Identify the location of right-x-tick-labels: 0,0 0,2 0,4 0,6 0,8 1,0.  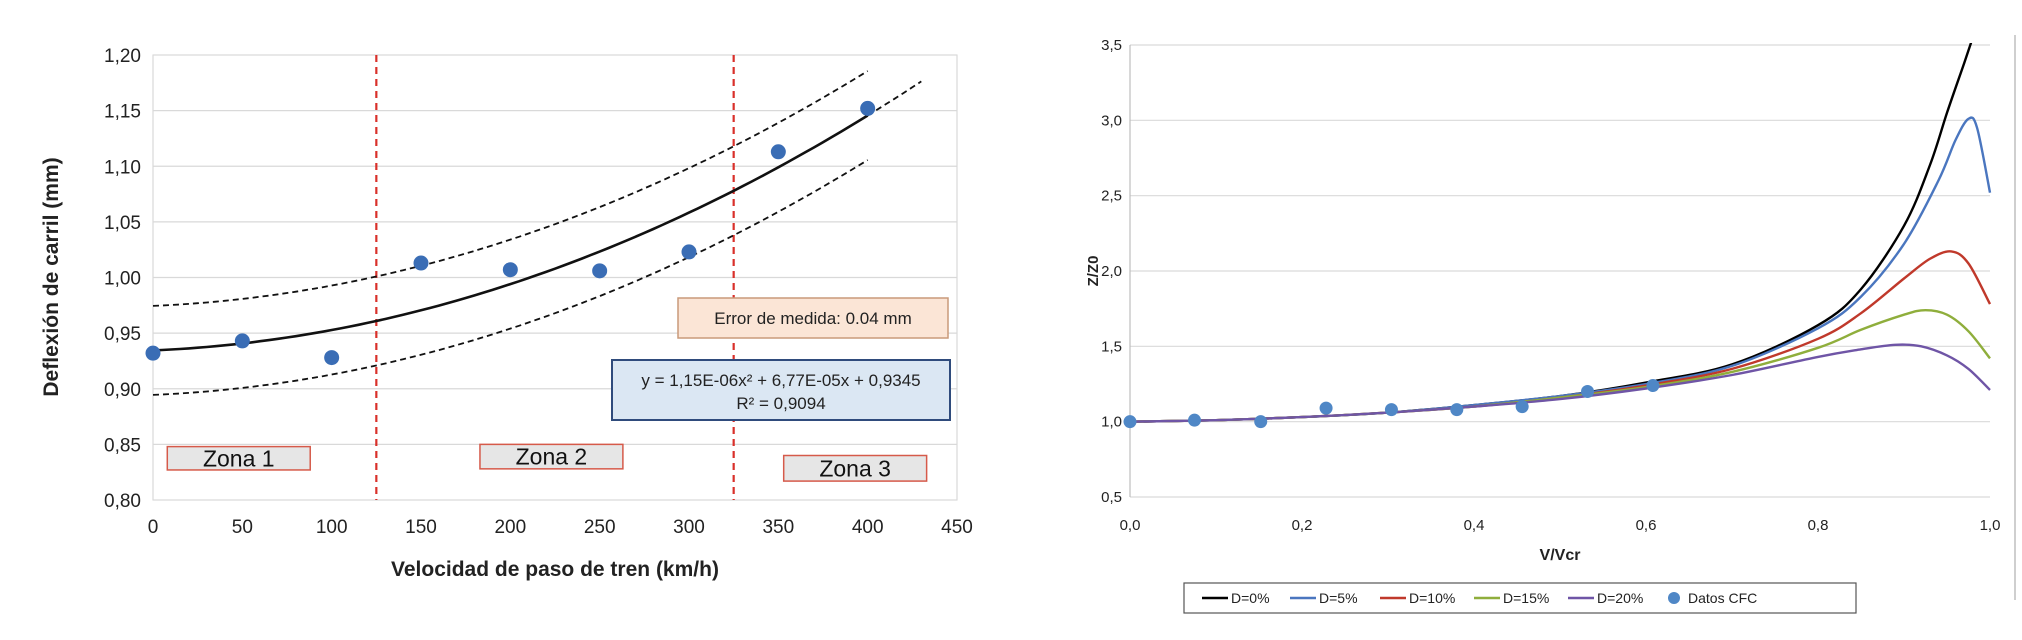
(1560, 525).